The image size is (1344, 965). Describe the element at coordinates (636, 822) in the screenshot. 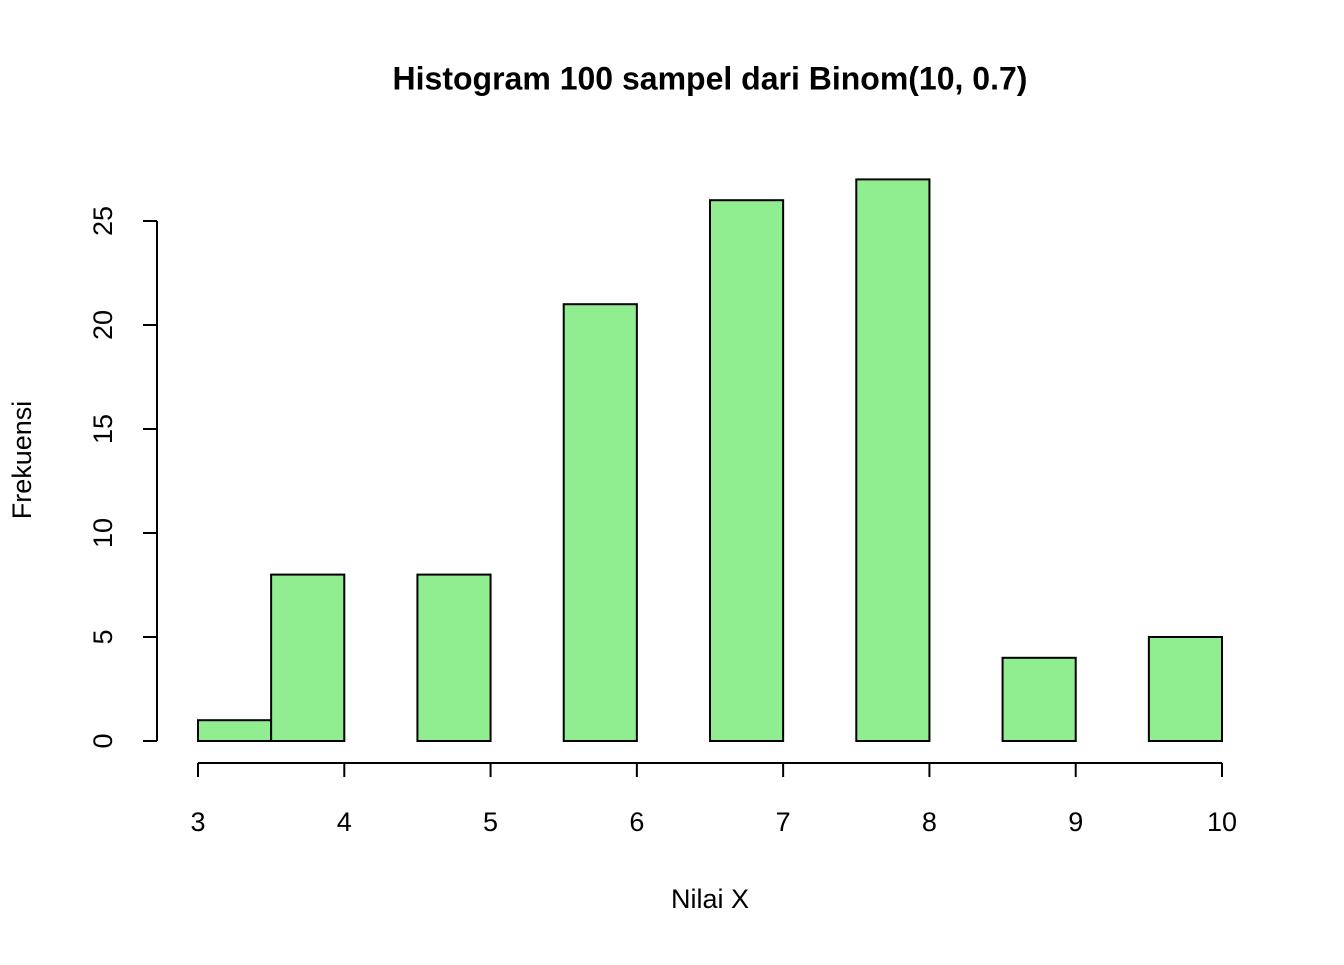

I see `x-tick-label: 6` at that location.